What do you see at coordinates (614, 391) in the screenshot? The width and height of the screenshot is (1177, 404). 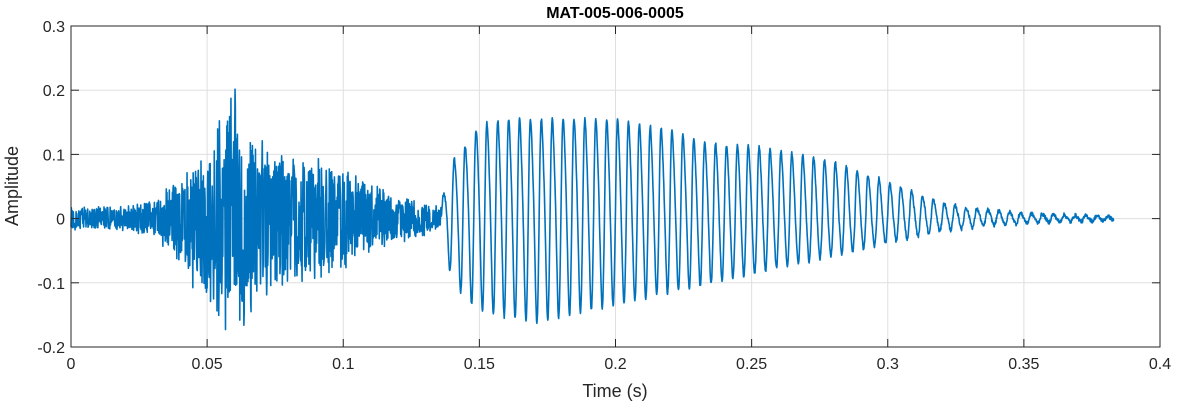 I see `x-axis-label: Time (s)` at bounding box center [614, 391].